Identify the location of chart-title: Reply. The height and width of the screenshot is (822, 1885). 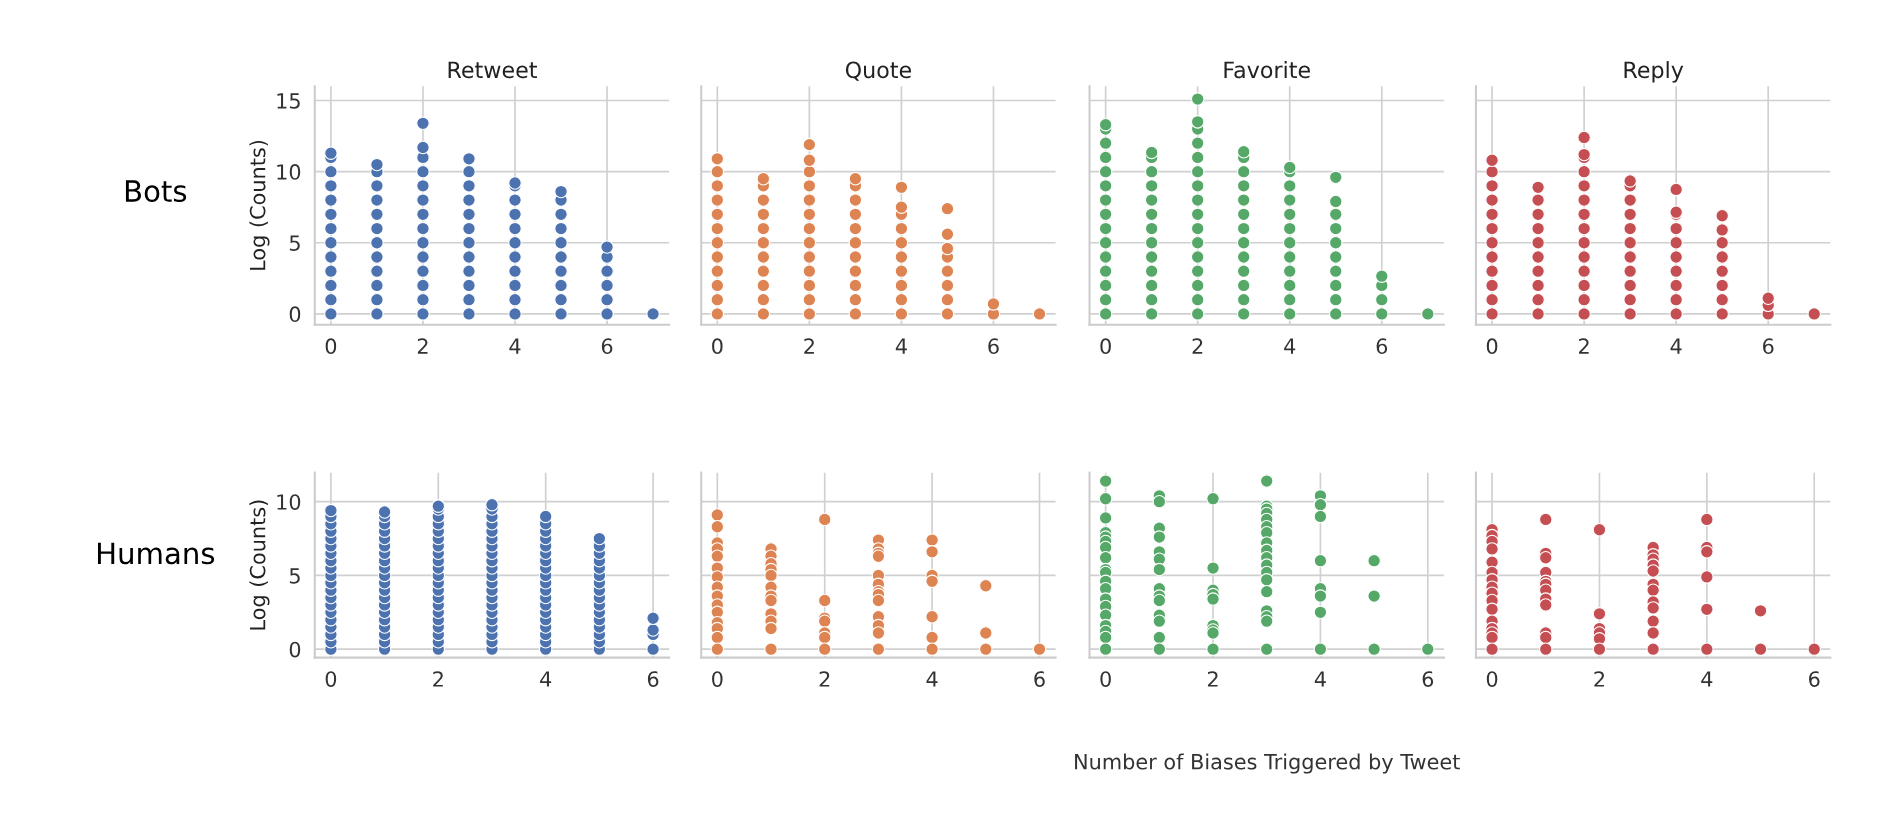
(1654, 72).